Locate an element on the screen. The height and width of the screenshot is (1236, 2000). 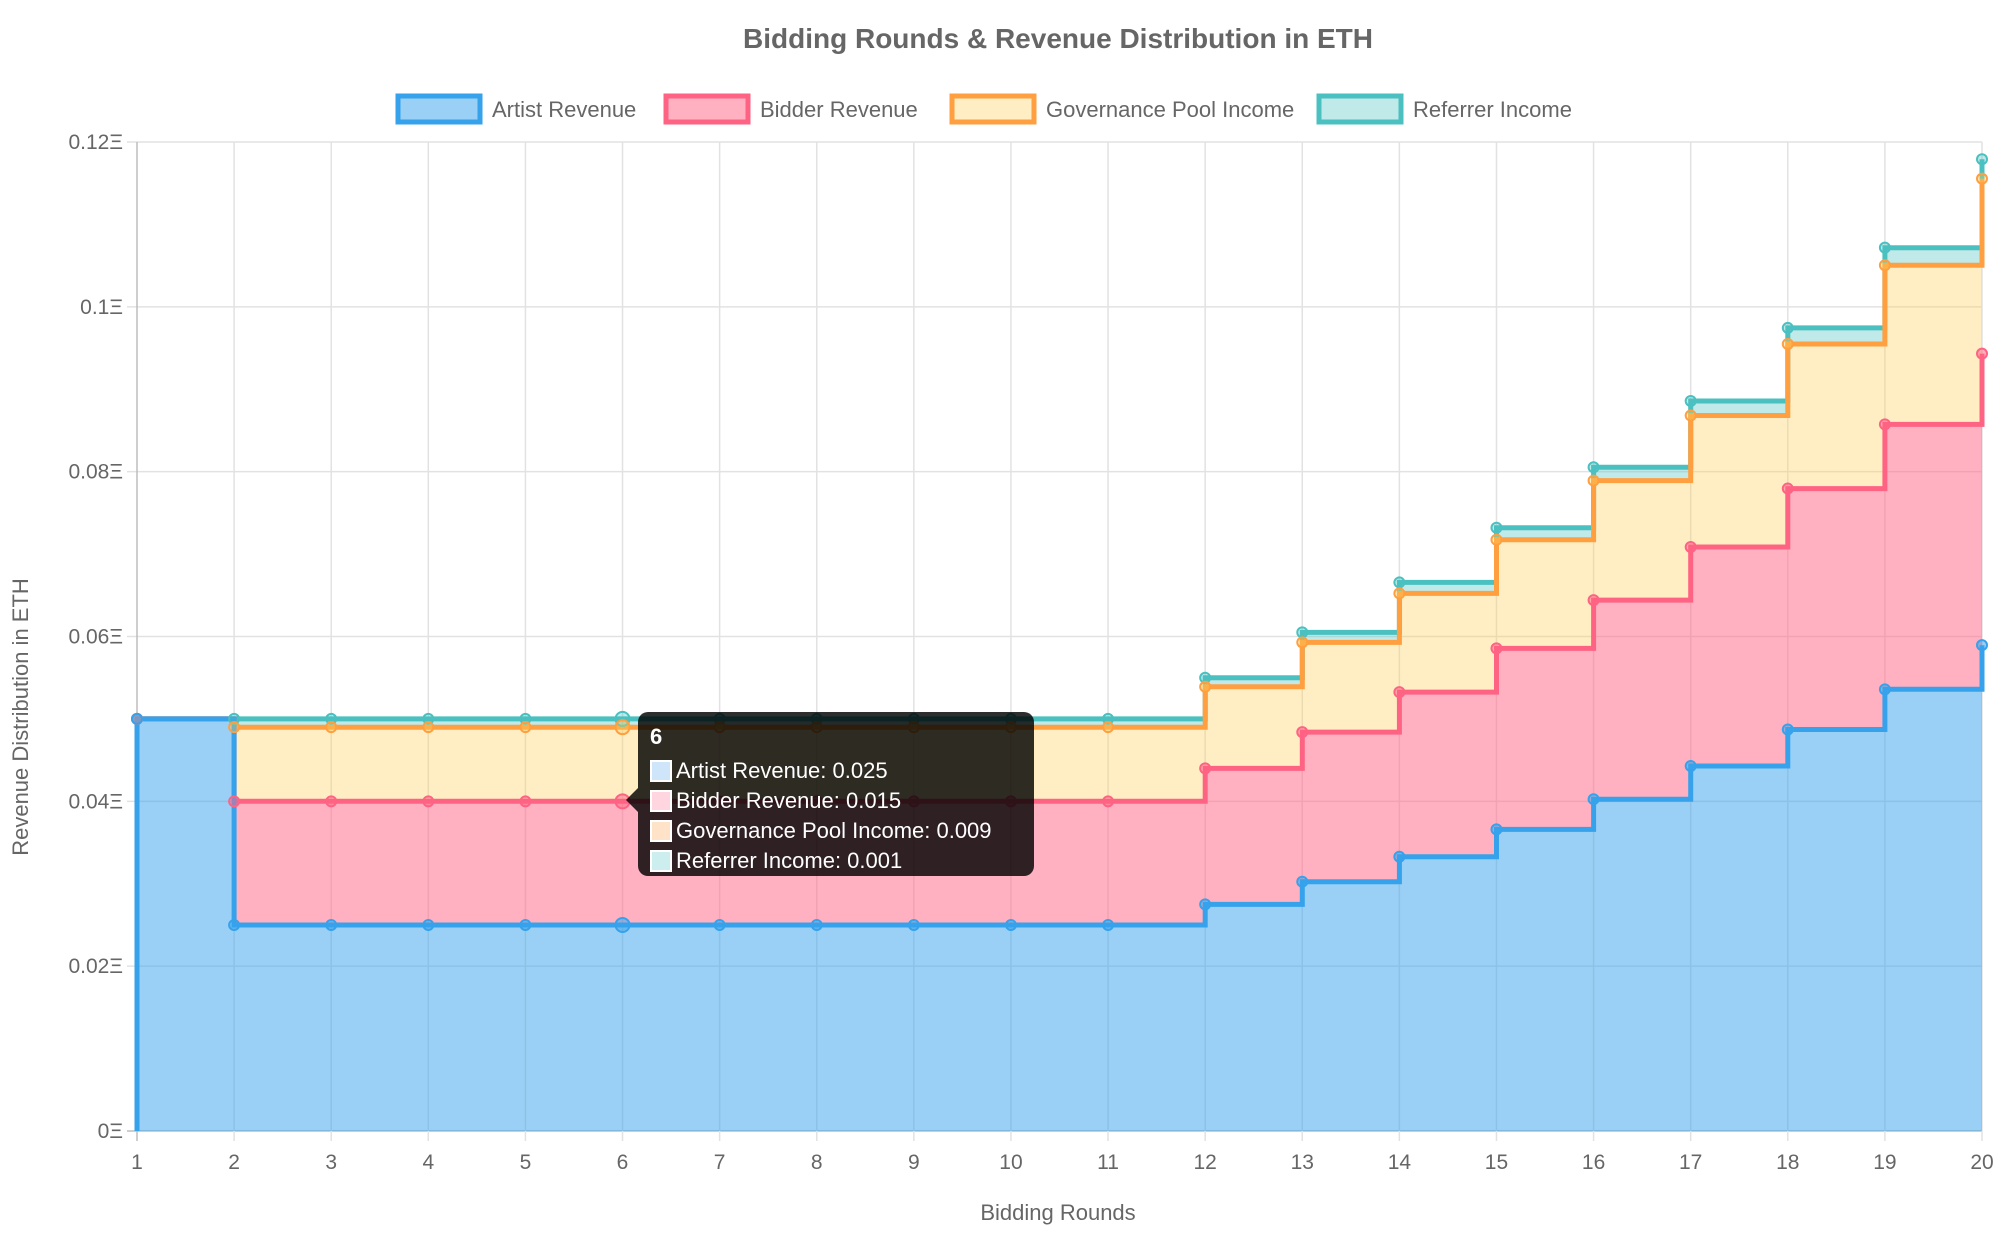
y-axis-title: Revenue Distribution in ETH is located at coordinates (20, 717).